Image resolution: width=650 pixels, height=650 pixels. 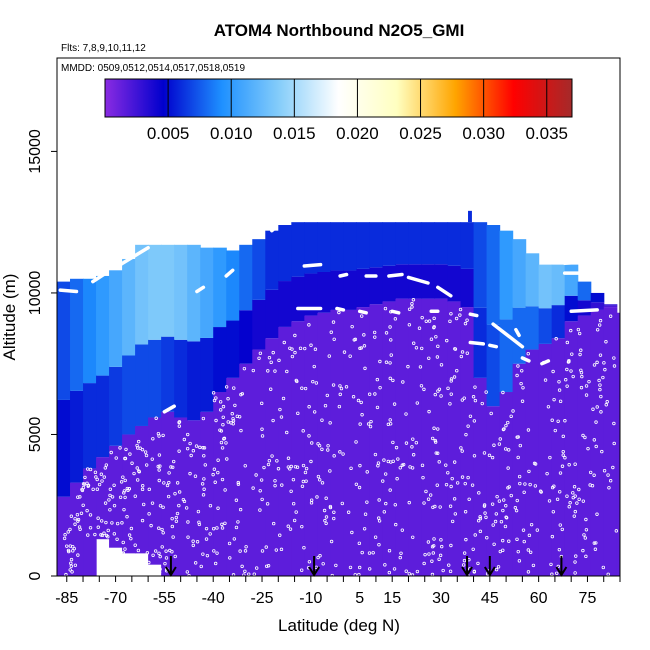 What do you see at coordinates (66, 598) in the screenshot?
I see `x-tick-label: -85` at bounding box center [66, 598].